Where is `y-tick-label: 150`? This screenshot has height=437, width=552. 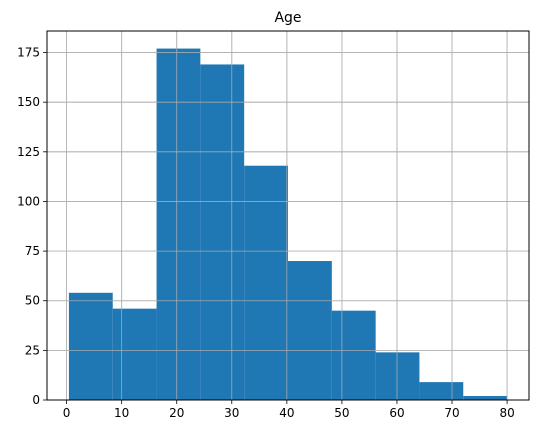
y-tick-label: 150 is located at coordinates (28, 102).